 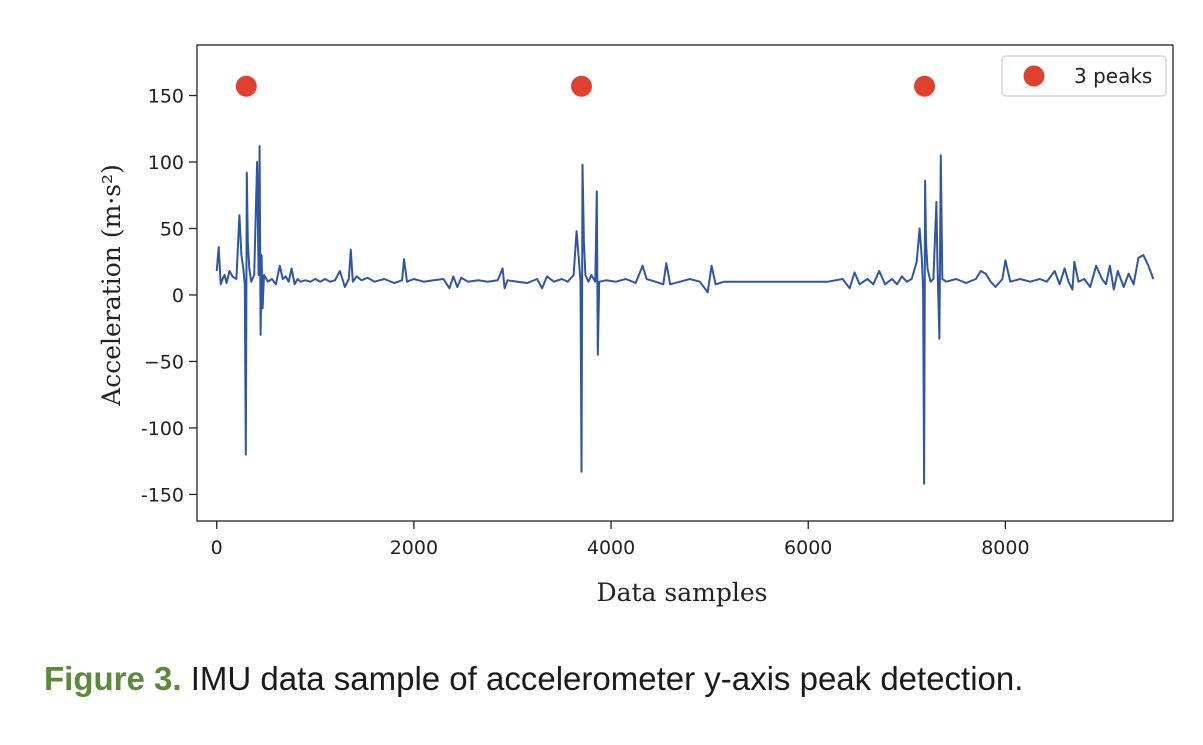 I want to click on y-tick-label: 0, so click(x=178, y=296).